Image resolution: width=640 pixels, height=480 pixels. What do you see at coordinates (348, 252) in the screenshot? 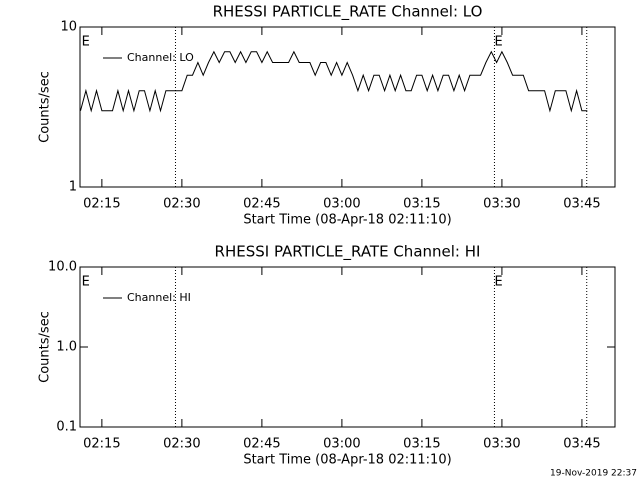
I see `chart-title: RHESSI PARTICLE_RATE Channel: HI` at bounding box center [348, 252].